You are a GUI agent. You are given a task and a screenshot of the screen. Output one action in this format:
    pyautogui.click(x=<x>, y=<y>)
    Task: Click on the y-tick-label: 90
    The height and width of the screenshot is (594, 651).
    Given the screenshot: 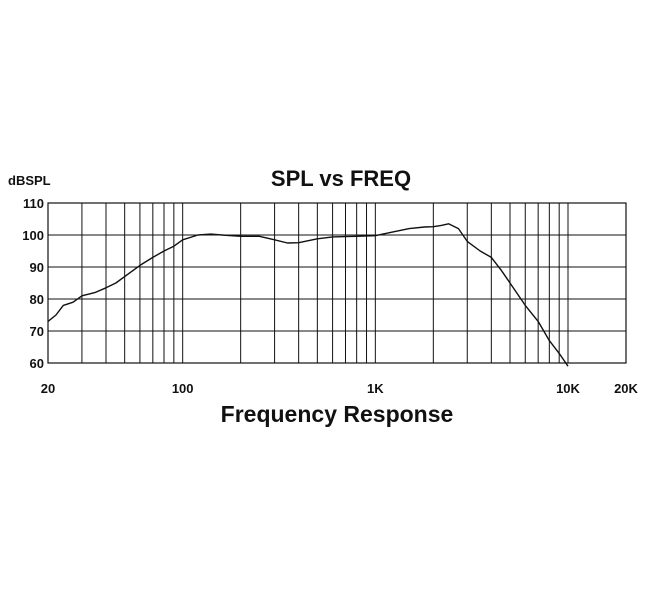 What is the action you would take?
    pyautogui.click(x=37, y=267)
    